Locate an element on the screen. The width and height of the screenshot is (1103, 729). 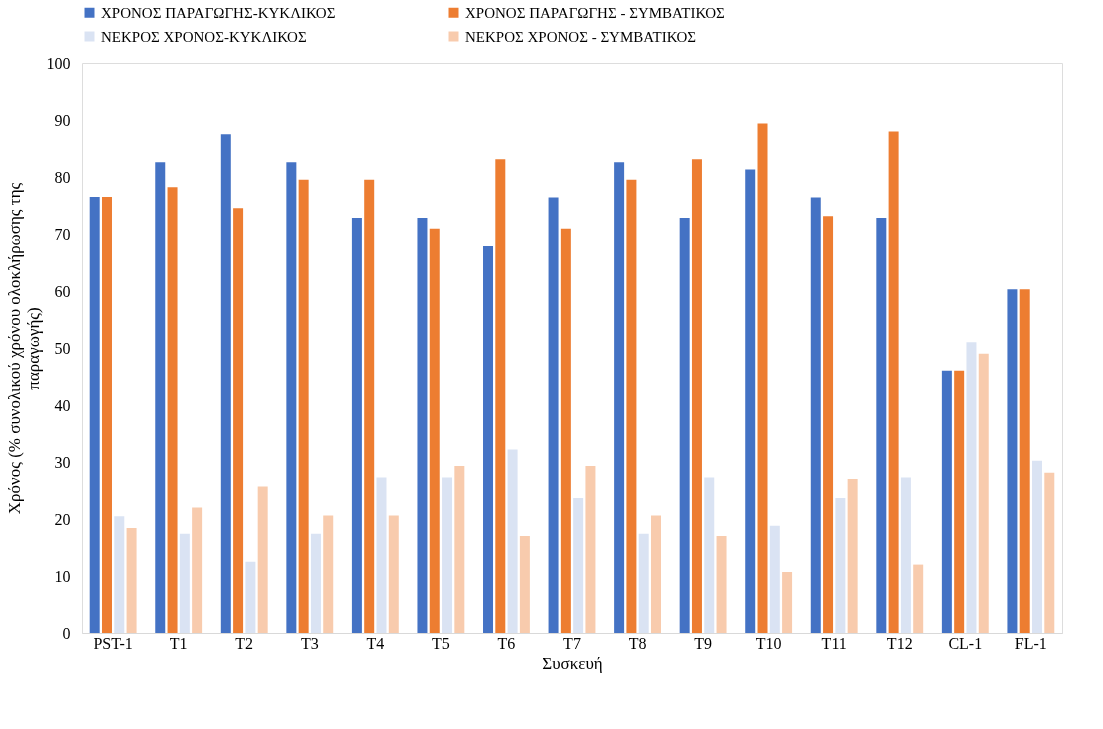
y-tick-label: 80 is located at coordinates (62, 177).